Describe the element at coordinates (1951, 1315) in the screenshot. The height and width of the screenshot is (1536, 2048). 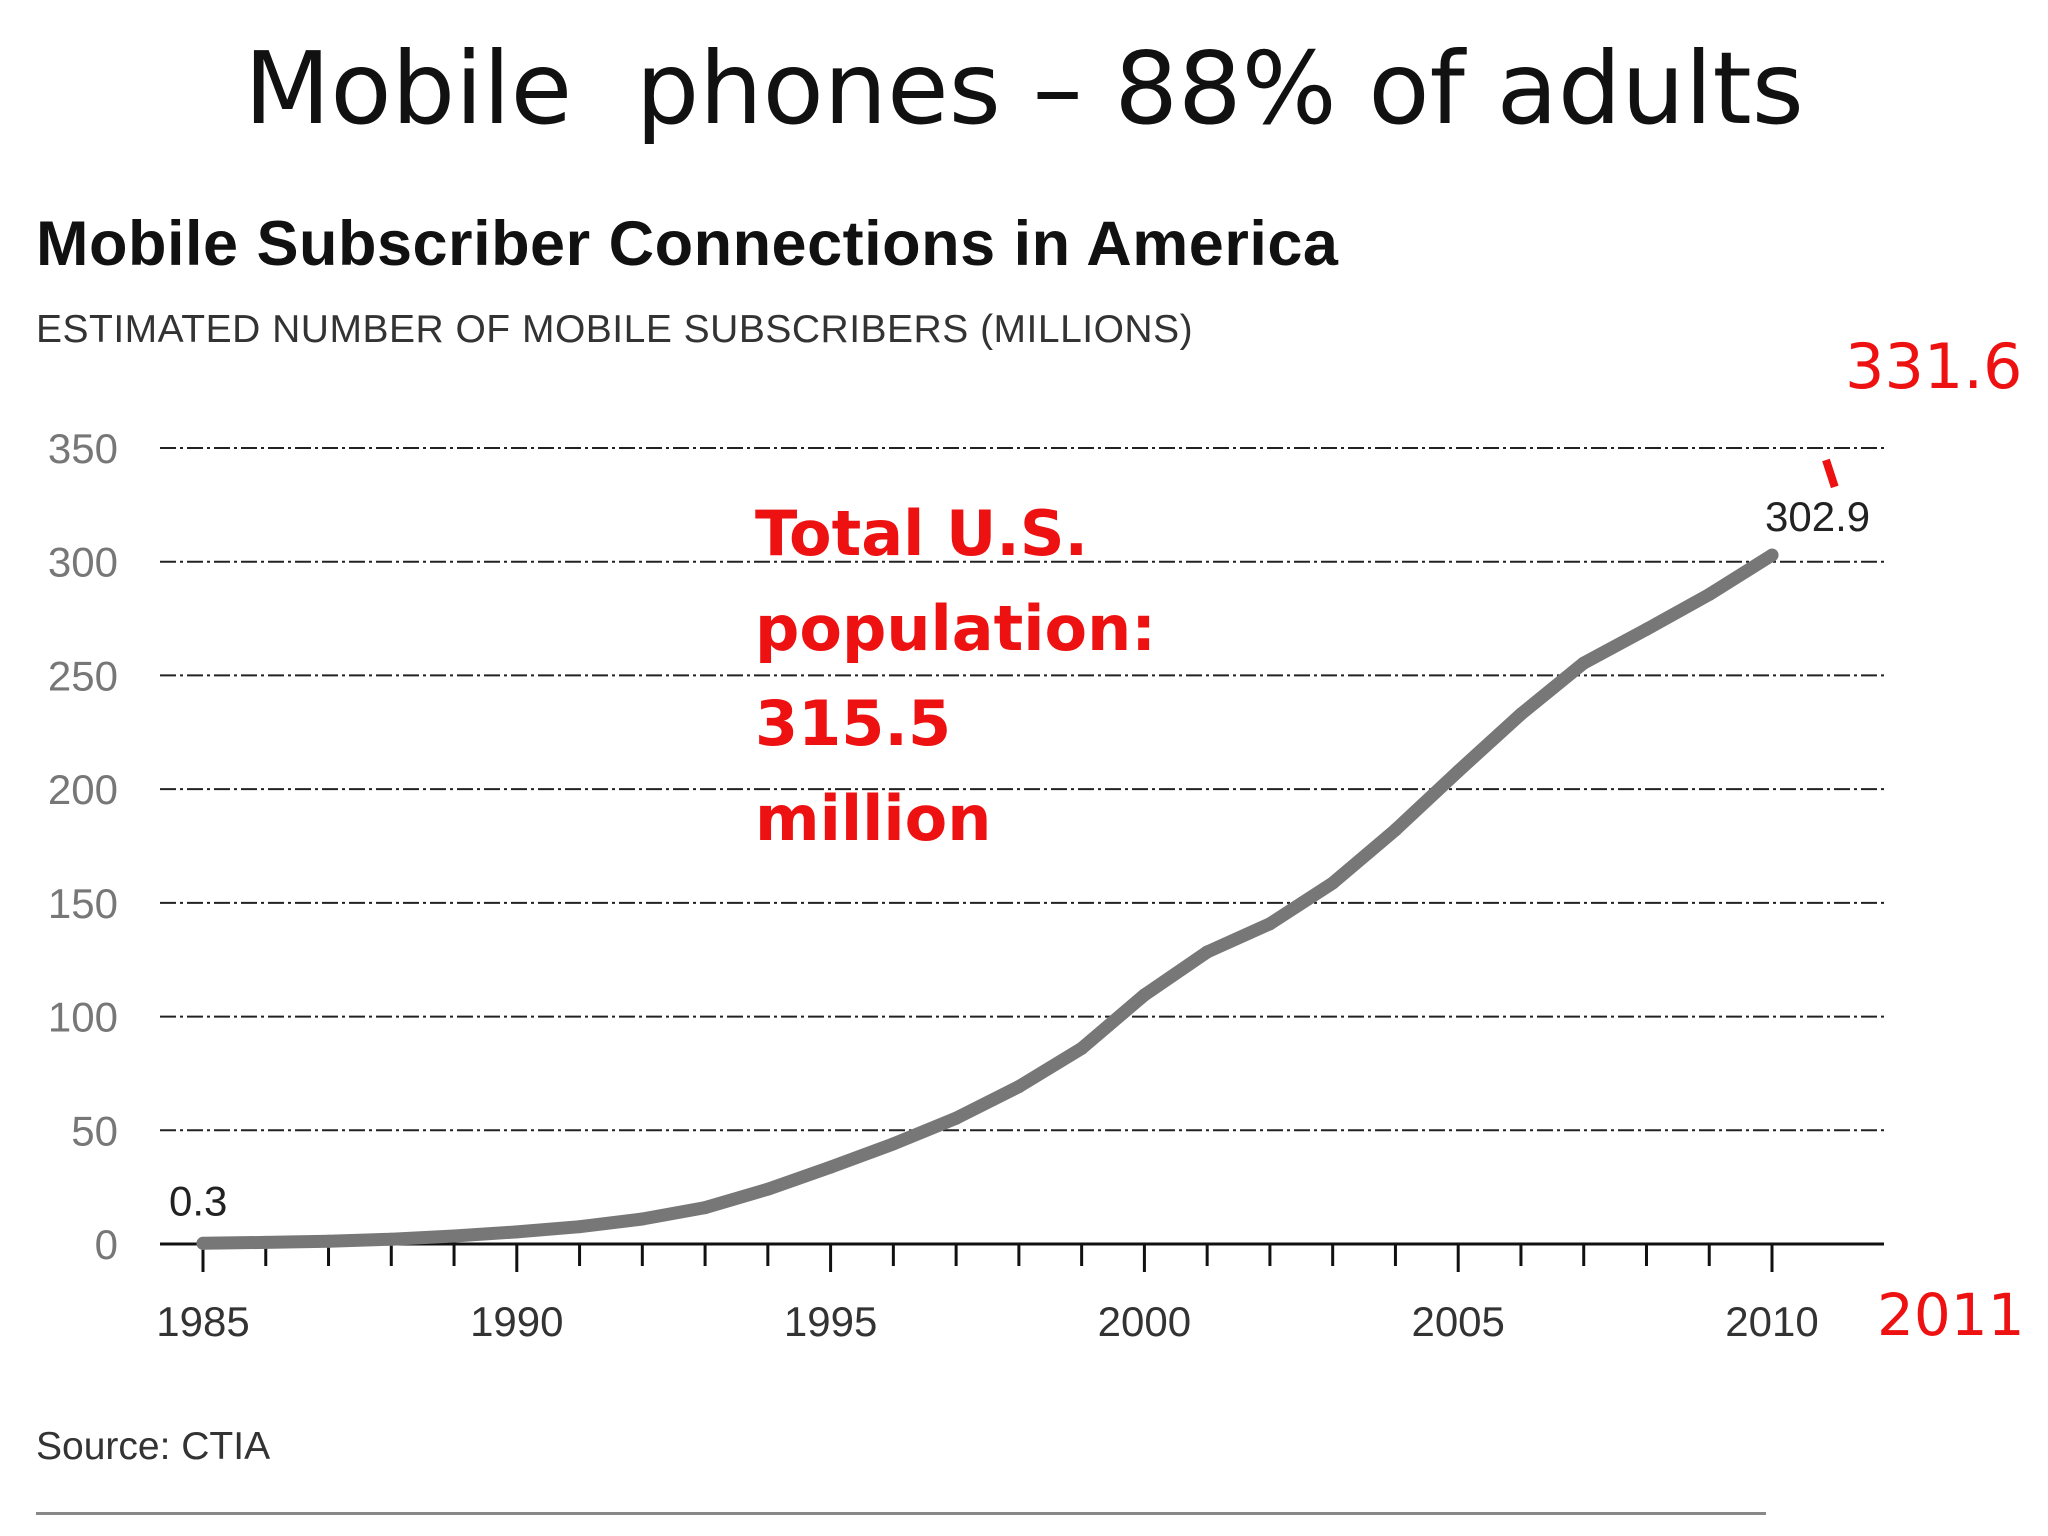
I see `year-2011-label: 2011` at that location.